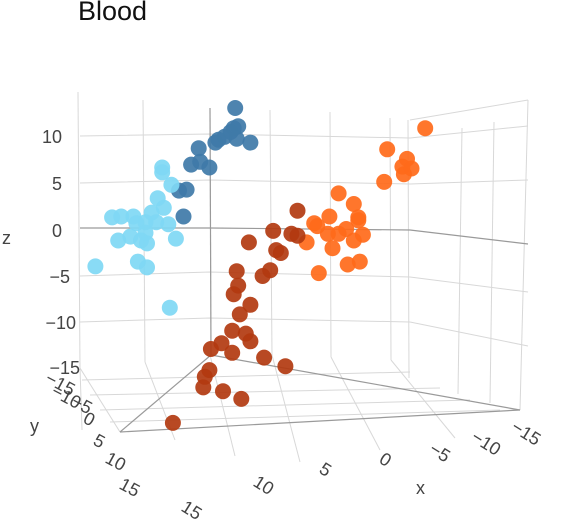 This screenshot has width=573, height=530. What do you see at coordinates (129, 487) in the screenshot?
I see `y-tick-label: 15` at bounding box center [129, 487].